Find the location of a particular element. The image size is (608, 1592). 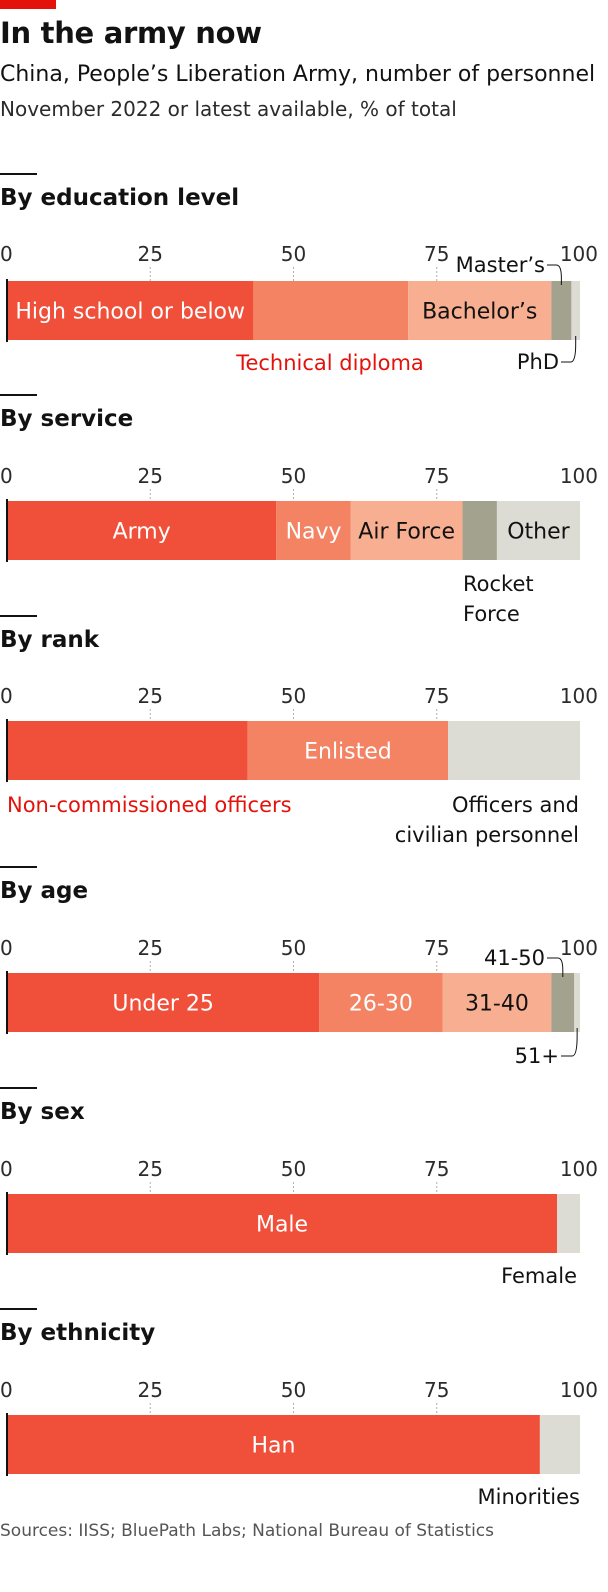

segment-label: Under 25 is located at coordinates (163, 1004).